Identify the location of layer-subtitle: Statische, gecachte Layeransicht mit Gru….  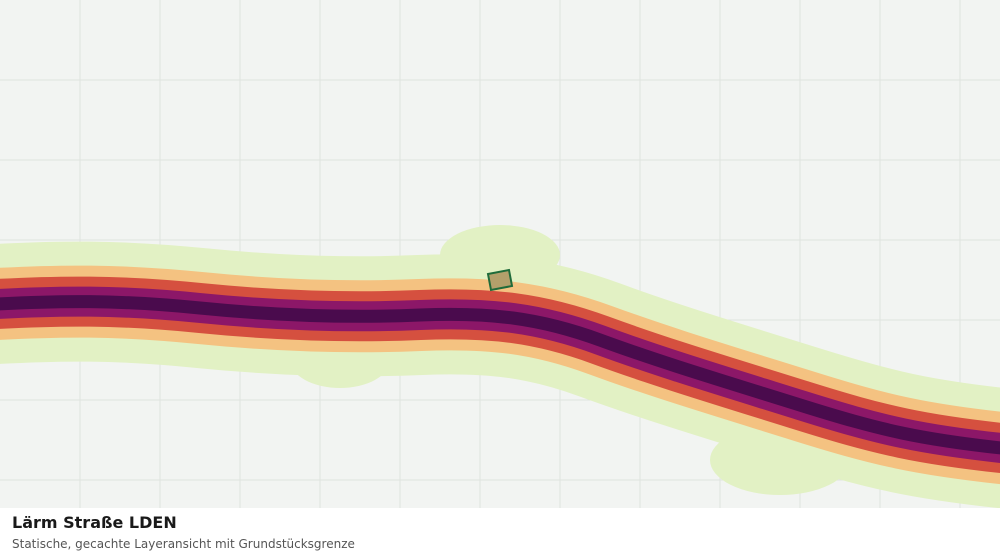
(183, 544).